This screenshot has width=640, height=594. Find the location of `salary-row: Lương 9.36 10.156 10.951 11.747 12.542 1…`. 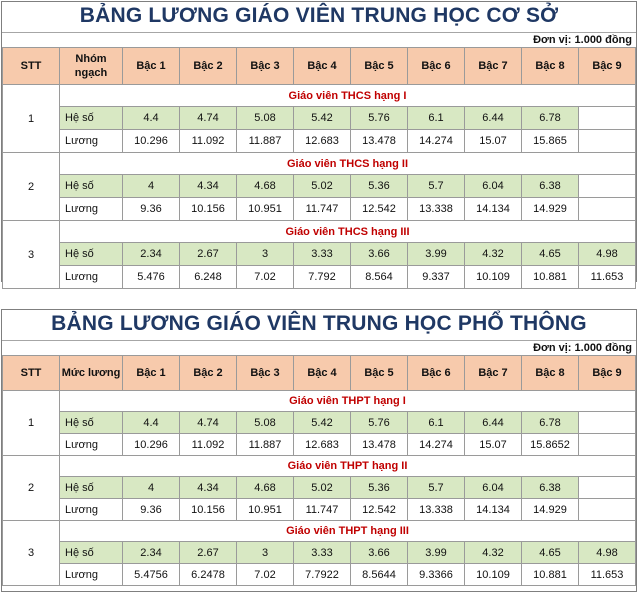

salary-row: Lương 9.36 10.156 10.951 11.747 12.542 1… is located at coordinates (319, 509).